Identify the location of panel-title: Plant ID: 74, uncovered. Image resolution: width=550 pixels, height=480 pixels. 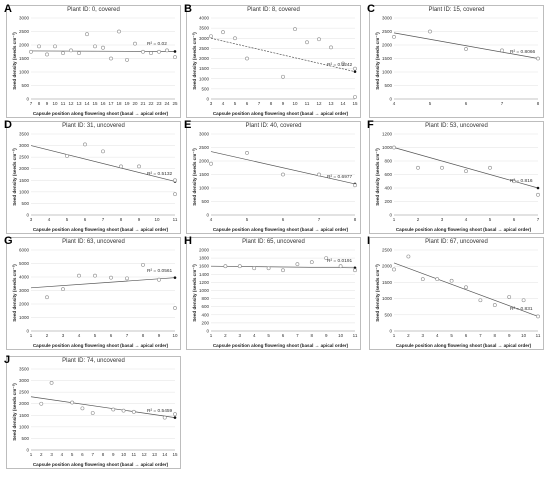
(93, 361).